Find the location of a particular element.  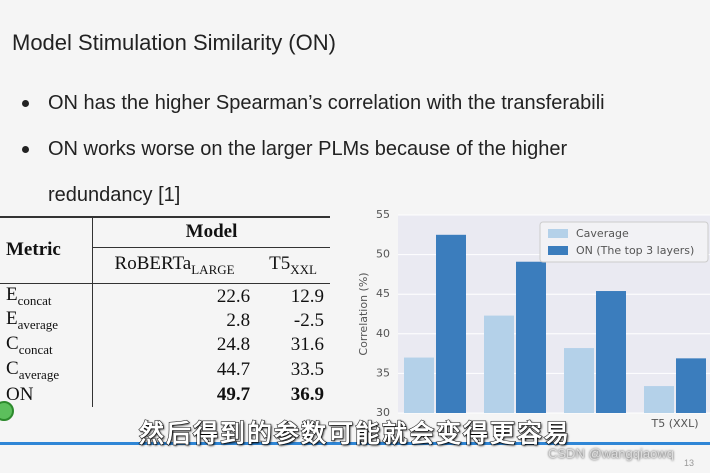

legend-label: Caverage is located at coordinates (602, 233).